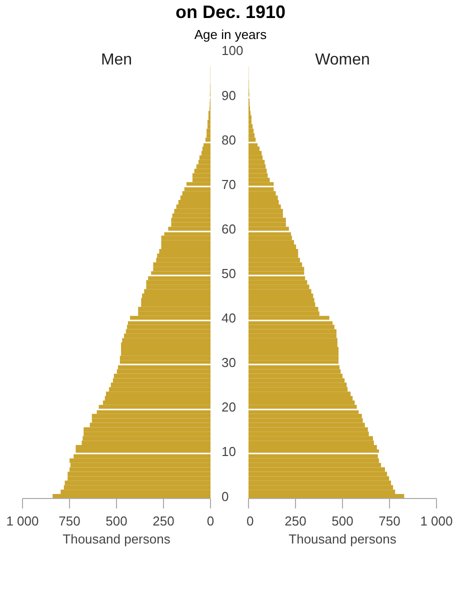  Describe the element at coordinates (229, 228) in the screenshot. I see `y-tick-label: 60` at that location.